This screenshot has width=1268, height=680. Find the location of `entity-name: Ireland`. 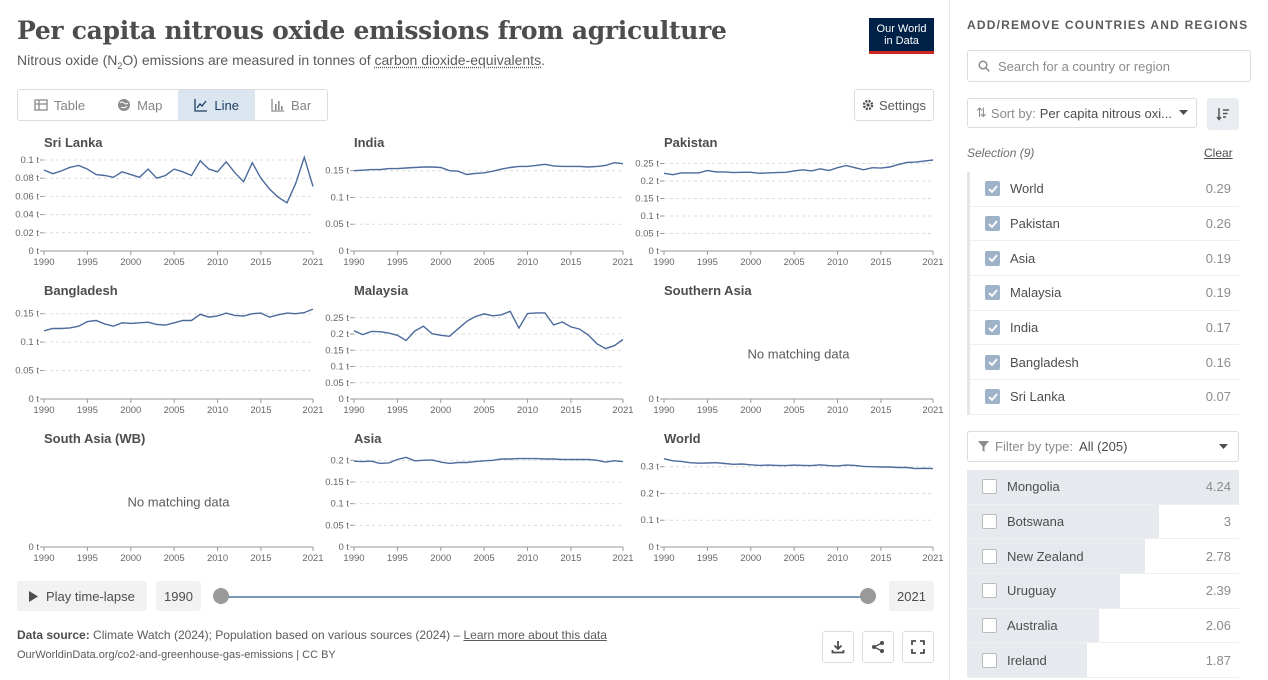

entity-name: Ireland is located at coordinates (1027, 660).